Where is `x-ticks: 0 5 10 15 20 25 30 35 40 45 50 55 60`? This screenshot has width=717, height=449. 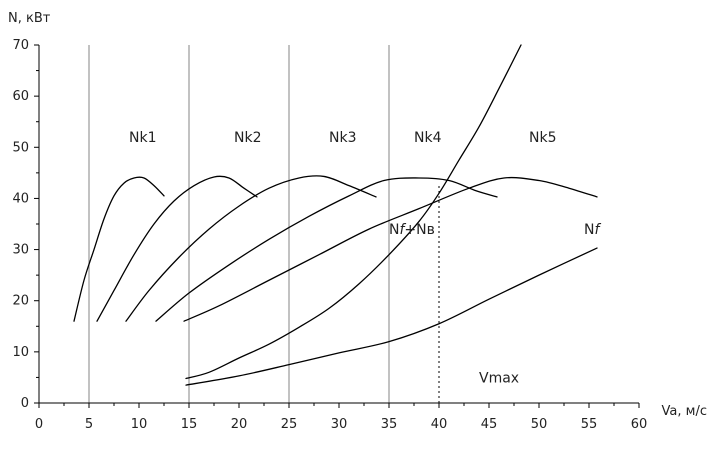
x-ticks: 0 5 10 15 20 25 30 35 40 45 50 55 60 is located at coordinates (341, 417).